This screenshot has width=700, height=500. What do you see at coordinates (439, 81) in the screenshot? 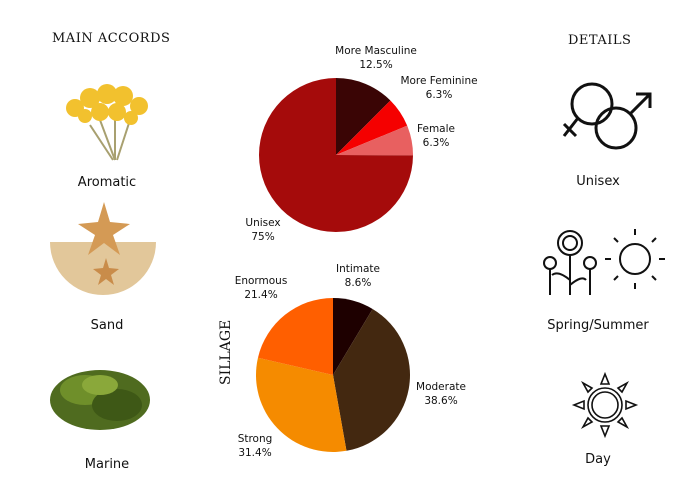
I see `slice-category: More Feminine` at bounding box center [439, 81].